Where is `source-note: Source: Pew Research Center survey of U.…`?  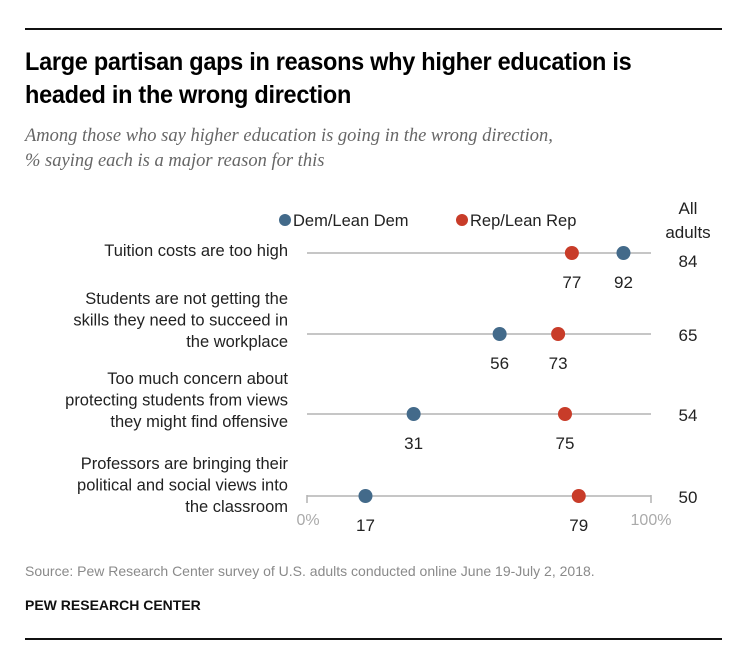
source-note: Source: Pew Research Center survey of U.… is located at coordinates (310, 571).